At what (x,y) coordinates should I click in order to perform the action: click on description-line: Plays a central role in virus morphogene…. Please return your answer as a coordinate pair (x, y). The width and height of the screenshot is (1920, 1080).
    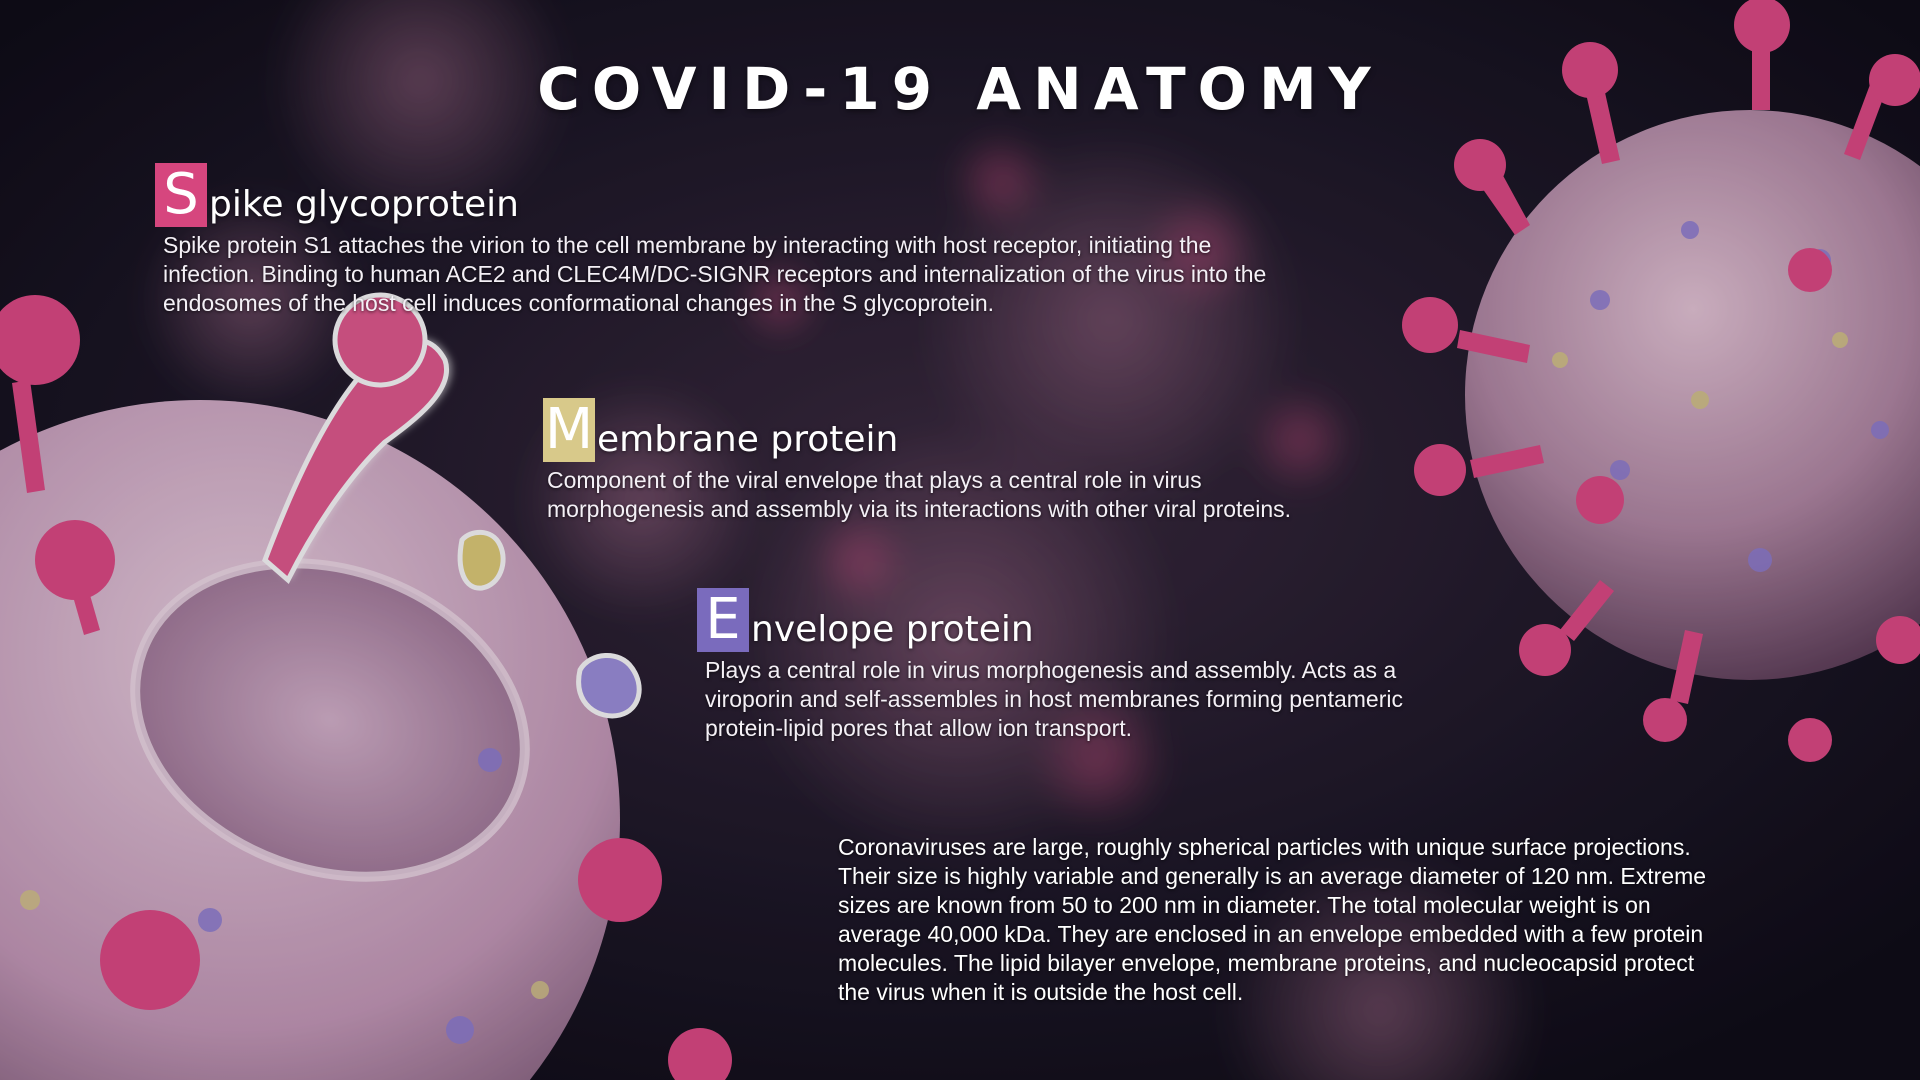
    Looking at the image, I should click on (1051, 670).